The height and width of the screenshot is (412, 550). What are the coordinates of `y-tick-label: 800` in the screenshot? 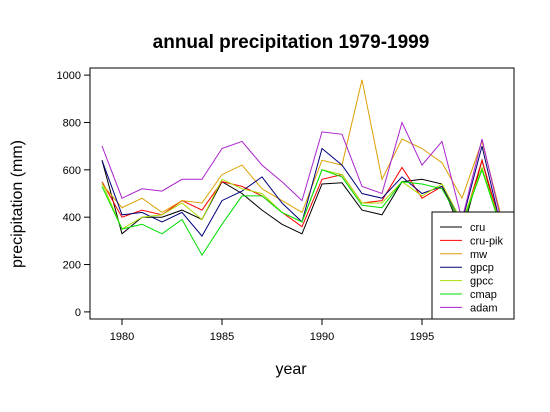 It's located at (72, 123).